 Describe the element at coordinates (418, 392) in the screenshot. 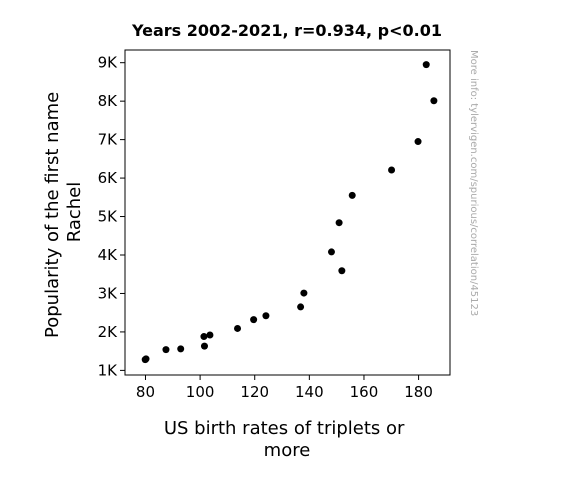

I see `x-tick-label: 180` at that location.